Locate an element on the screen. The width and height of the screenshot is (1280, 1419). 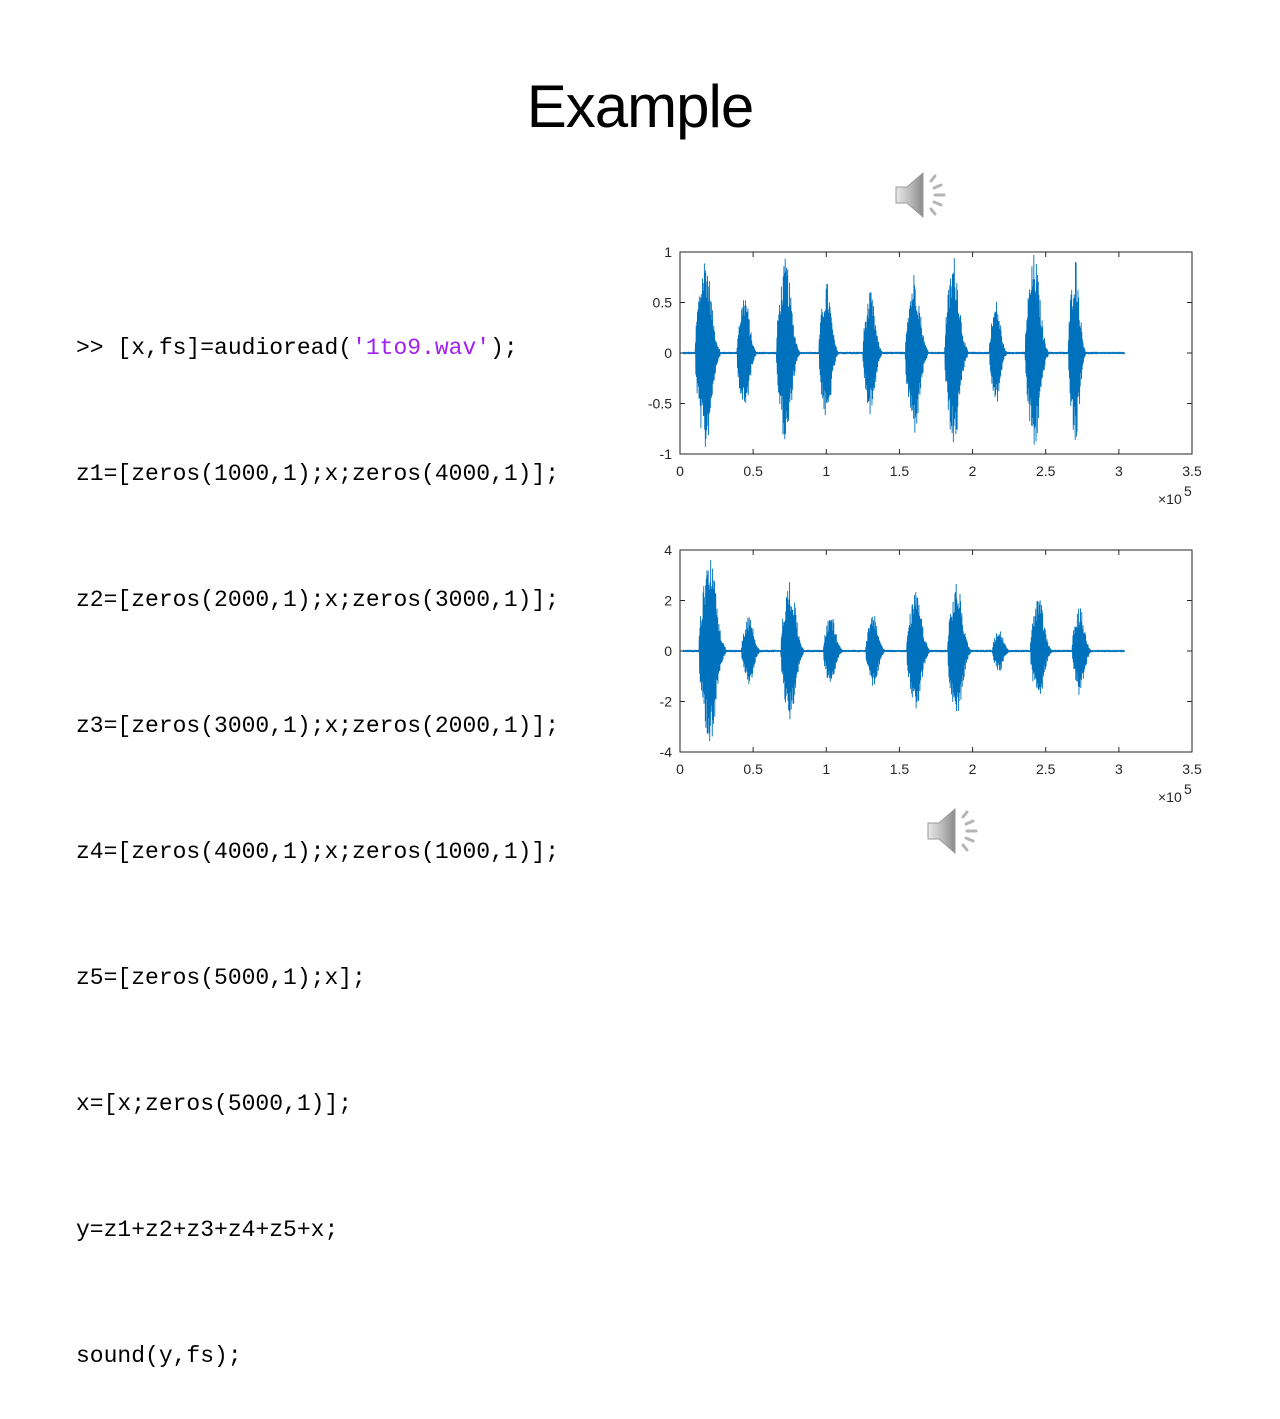
y-tick-label: -4 is located at coordinates (666, 752).